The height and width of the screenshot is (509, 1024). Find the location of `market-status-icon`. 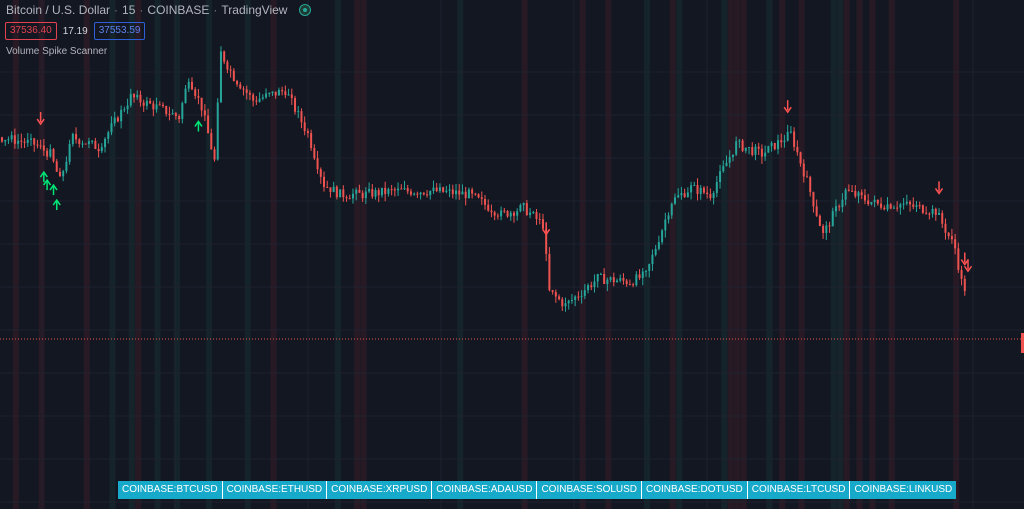

market-status-icon is located at coordinates (305, 10).